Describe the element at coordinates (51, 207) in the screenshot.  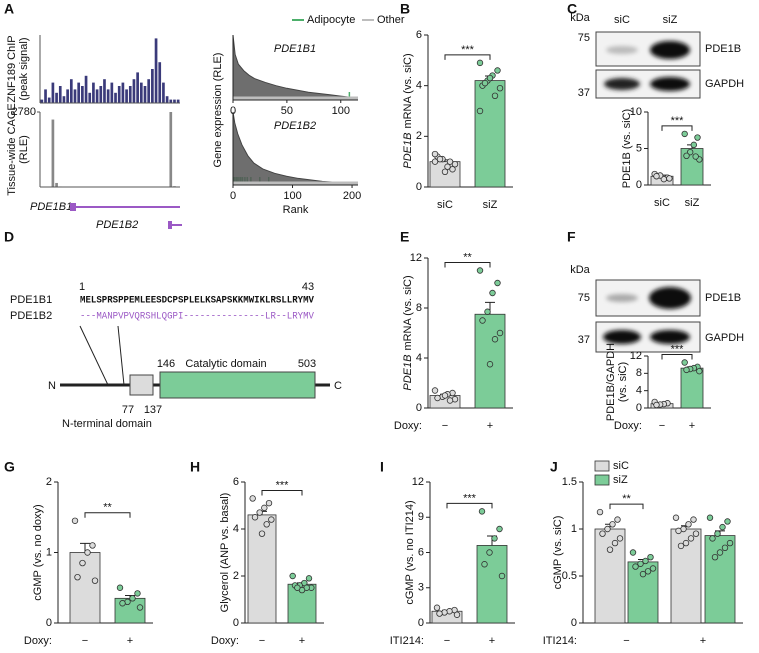
I see `gene-label: PDE1B1` at that location.